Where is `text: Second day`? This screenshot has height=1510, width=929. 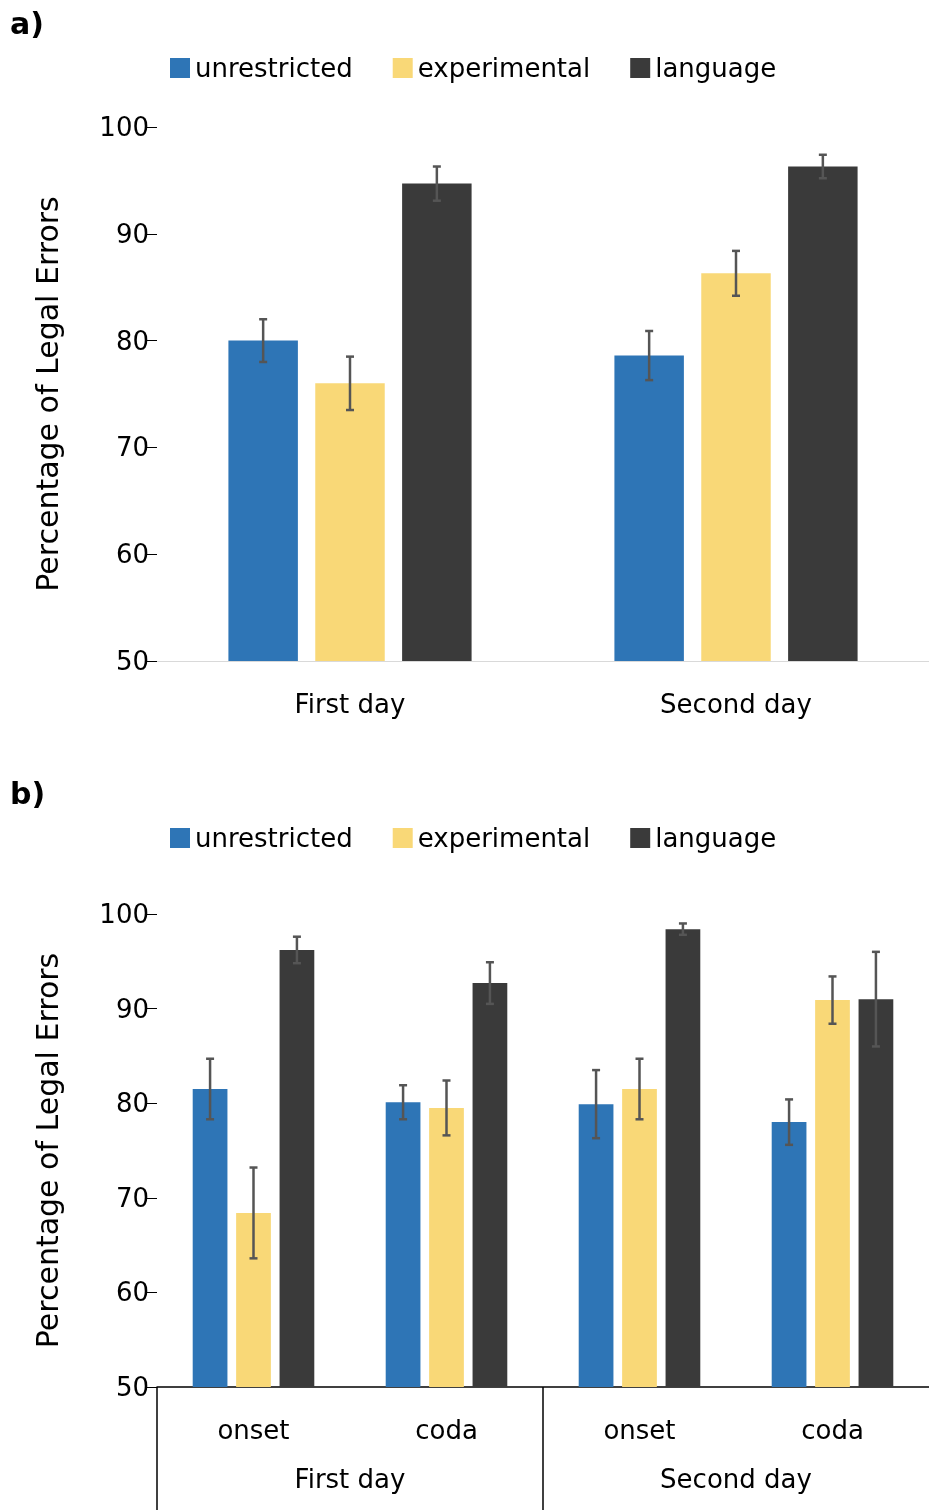
text: Second day is located at coordinates (736, 1479).